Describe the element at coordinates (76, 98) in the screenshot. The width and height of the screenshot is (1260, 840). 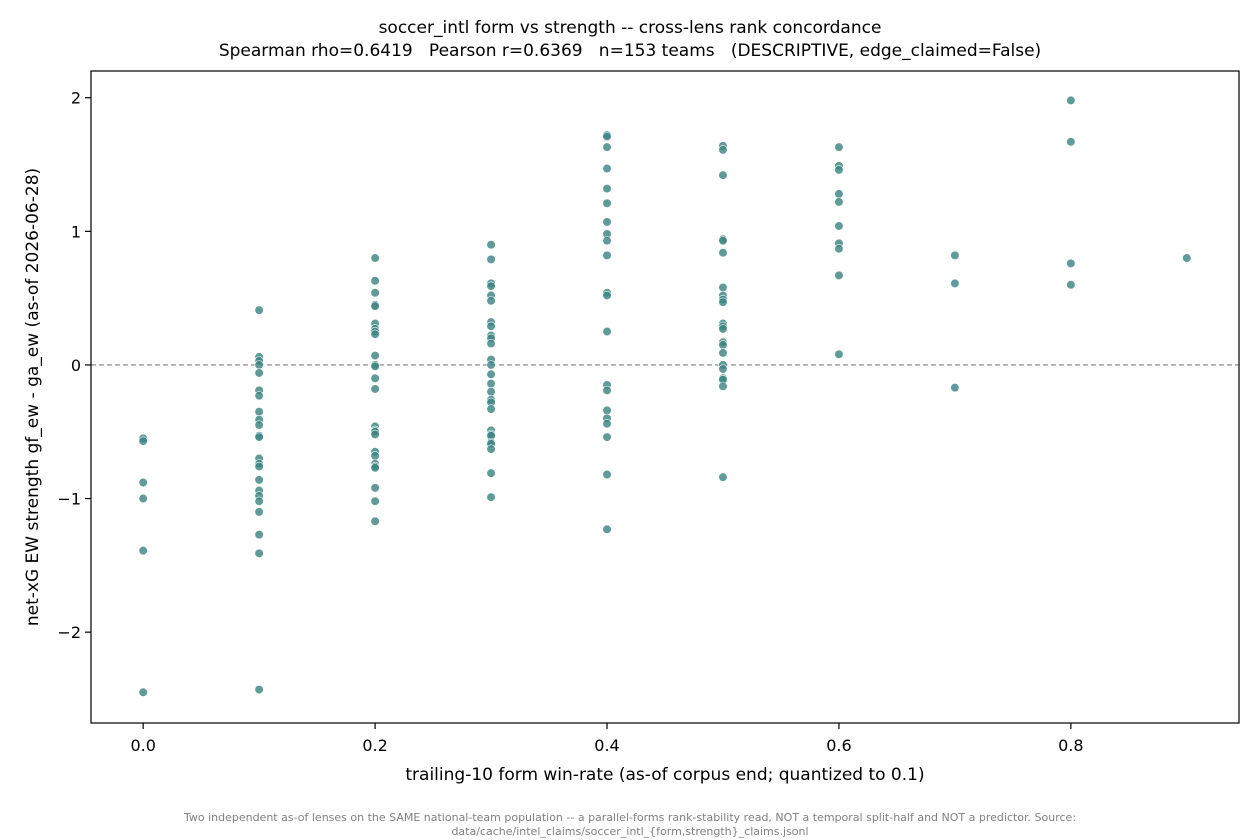
I see `y-tick-label: 2` at that location.